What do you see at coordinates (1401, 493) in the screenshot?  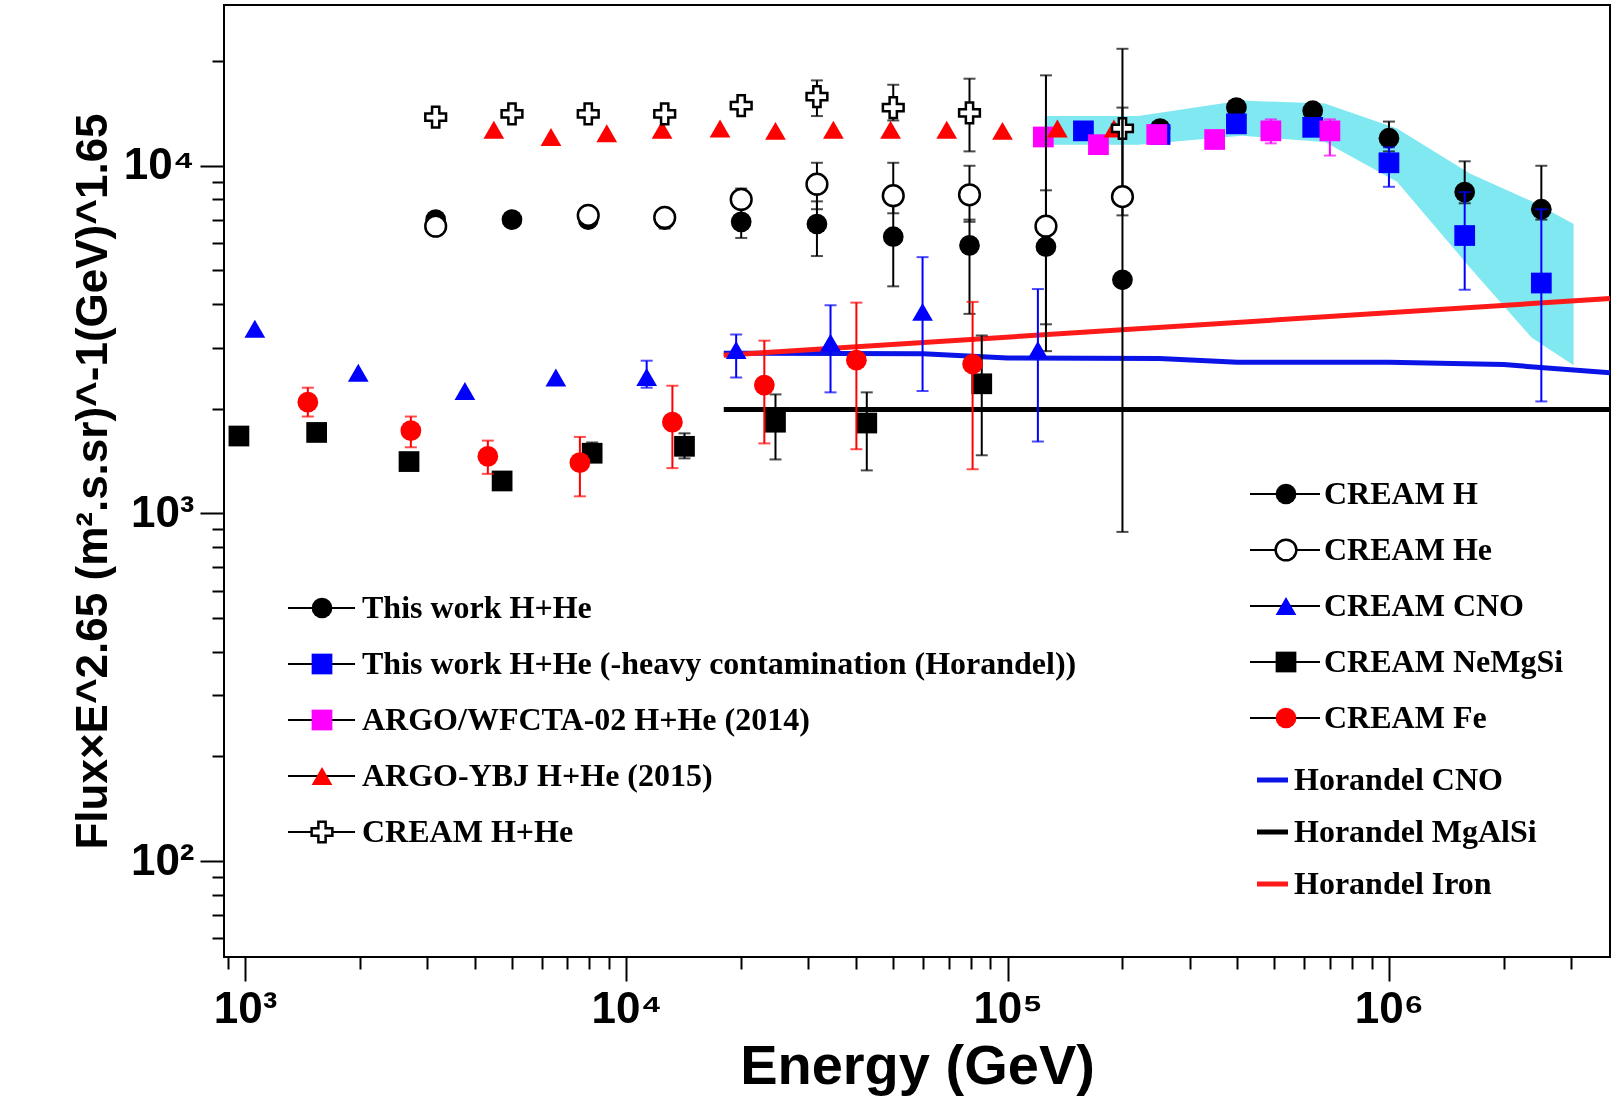 I see `legend-label: CREAM H` at bounding box center [1401, 493].